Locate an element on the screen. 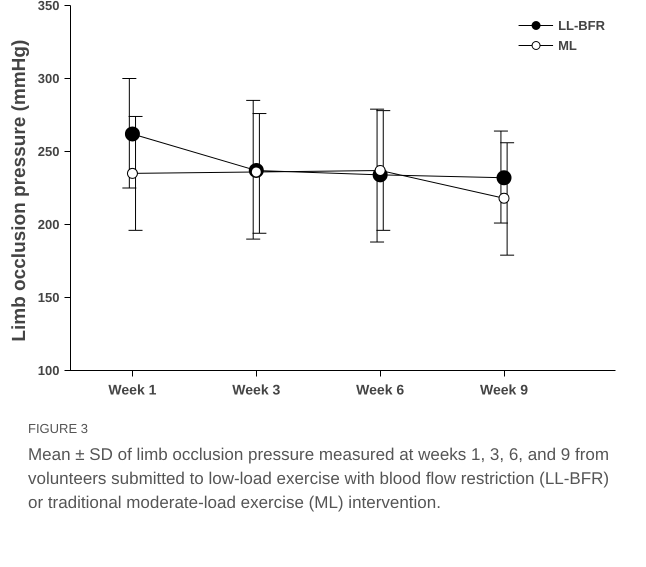 This screenshot has width=646, height=567. y-axis-title: Limb occlusion pressure (mmHg) is located at coordinates (19, 191).